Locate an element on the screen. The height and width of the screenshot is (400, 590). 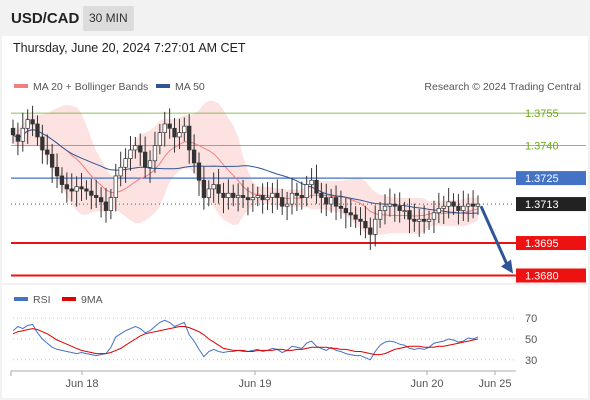
level-label-1: 1.3740 is located at coordinates (542, 147).